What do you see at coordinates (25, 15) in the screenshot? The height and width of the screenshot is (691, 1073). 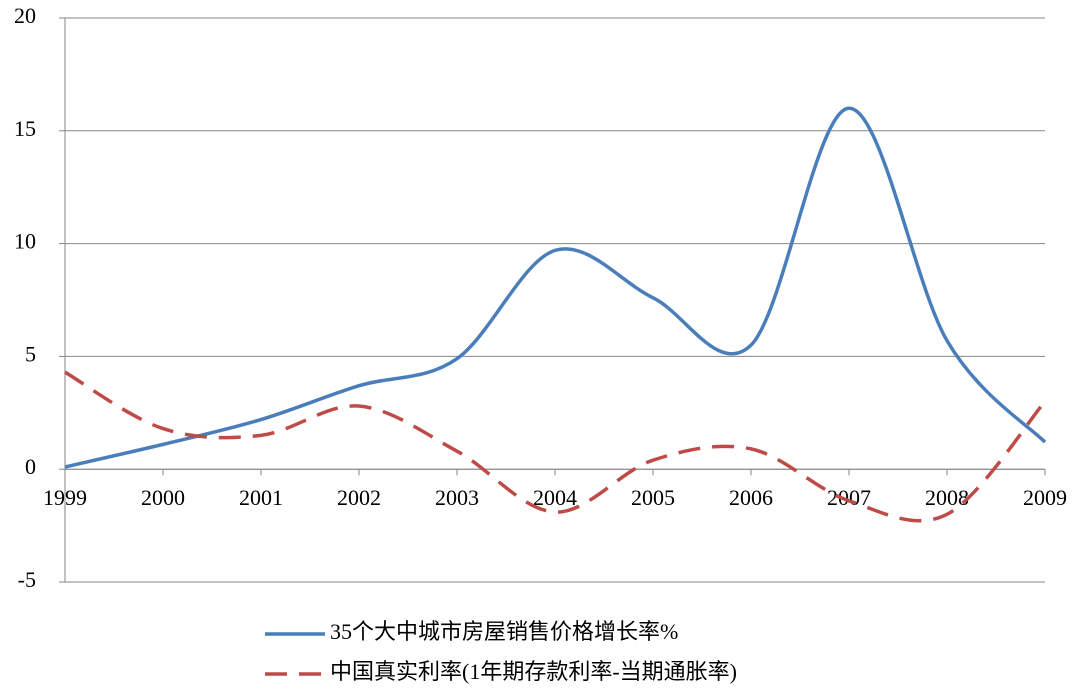 I see `y-tick-label: 20` at bounding box center [25, 15].